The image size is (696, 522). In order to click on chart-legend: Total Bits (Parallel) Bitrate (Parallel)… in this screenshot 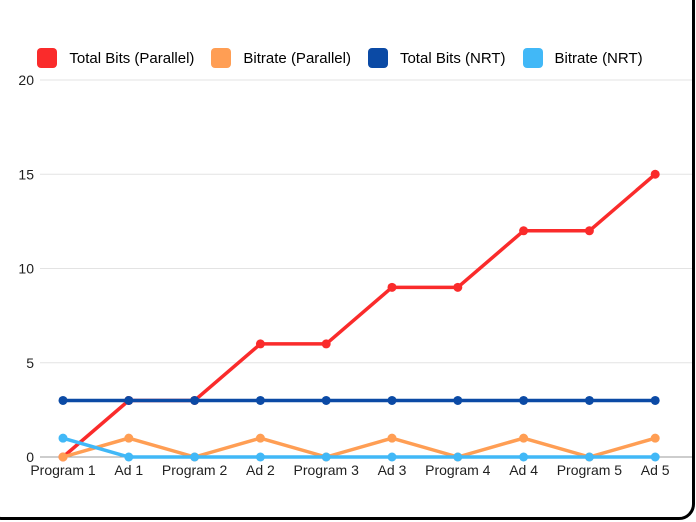, I will do `click(340, 58)`.